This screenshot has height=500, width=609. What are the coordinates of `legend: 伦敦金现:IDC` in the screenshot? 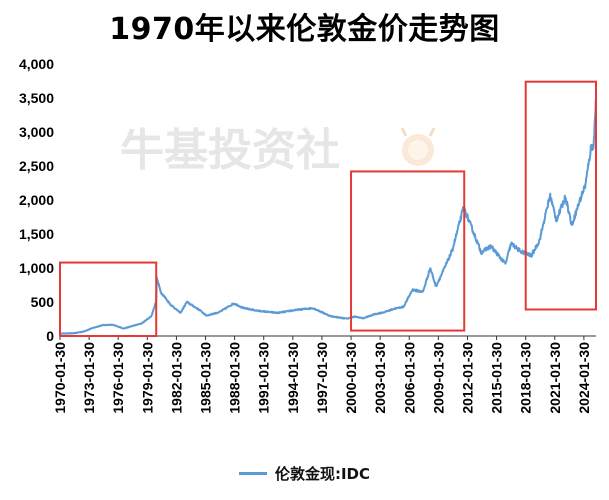 It's located at (304, 472).